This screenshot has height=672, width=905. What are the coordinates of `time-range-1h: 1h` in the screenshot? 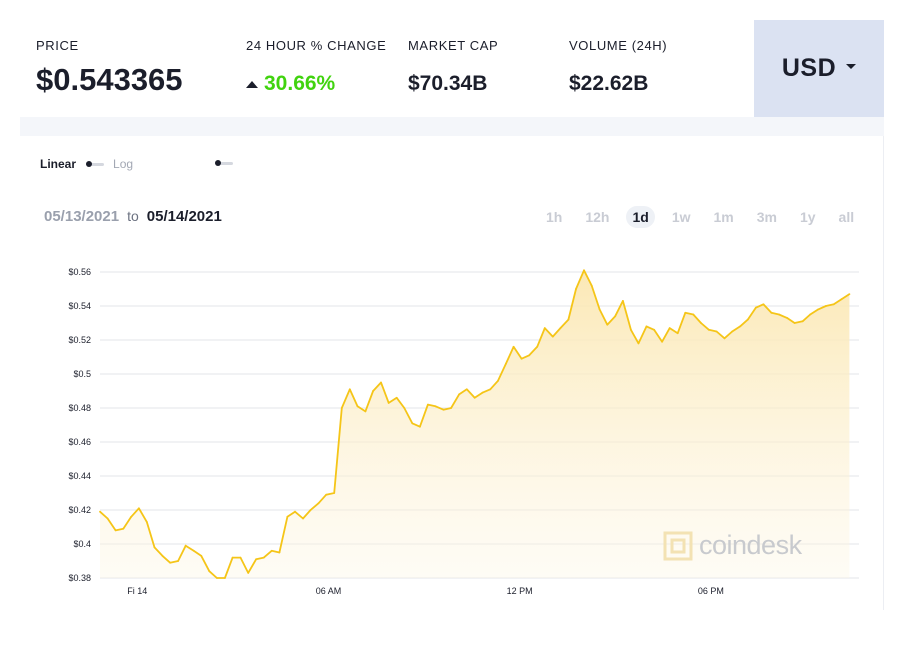 It's located at (554, 217).